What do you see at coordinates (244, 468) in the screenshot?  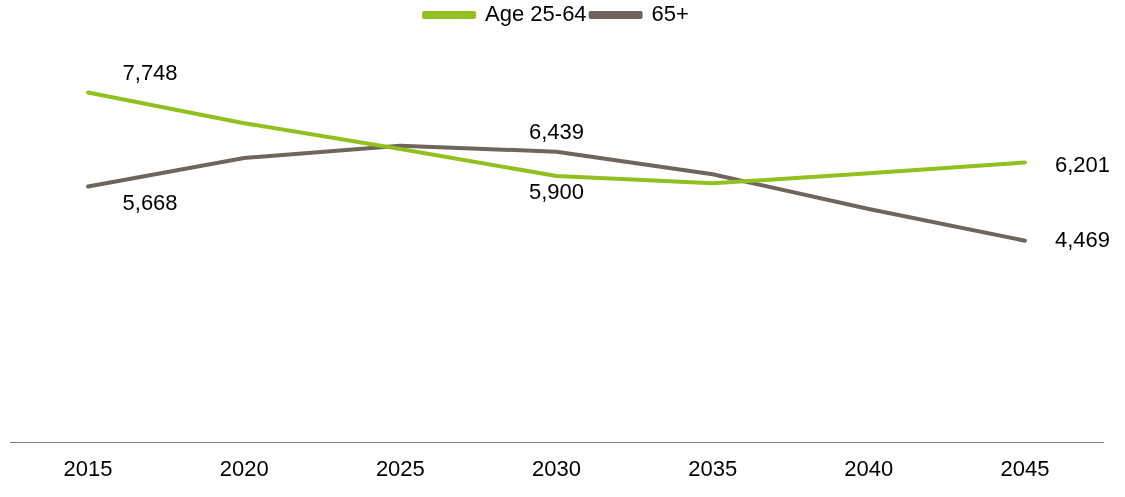 I see `x-tick-label: 2020` at bounding box center [244, 468].